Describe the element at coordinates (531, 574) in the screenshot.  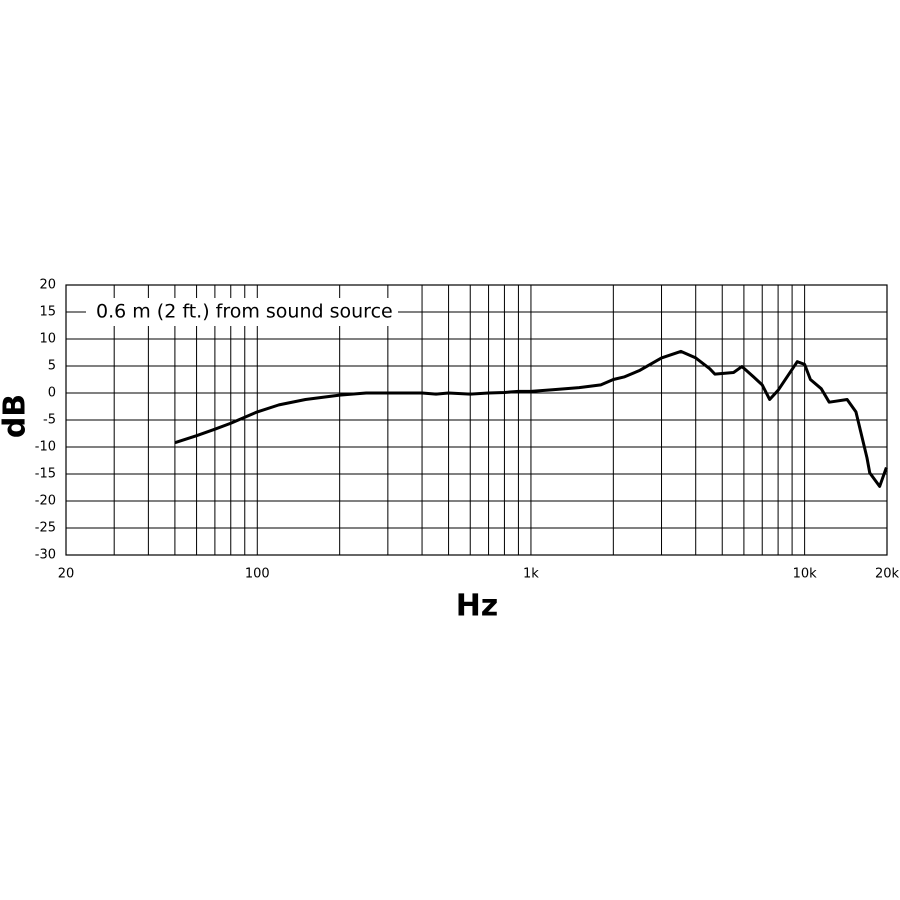
I see `x-tick-label: 1k` at that location.